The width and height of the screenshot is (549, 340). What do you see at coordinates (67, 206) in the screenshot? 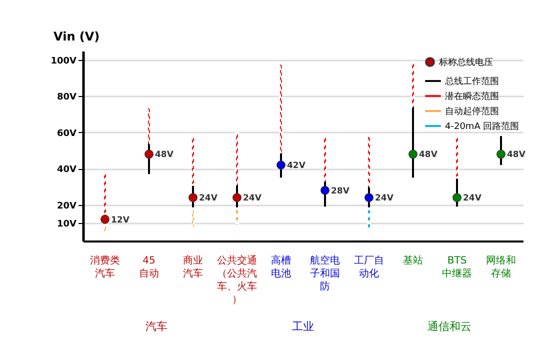
I see `y-tick-label: 20V` at bounding box center [67, 206].